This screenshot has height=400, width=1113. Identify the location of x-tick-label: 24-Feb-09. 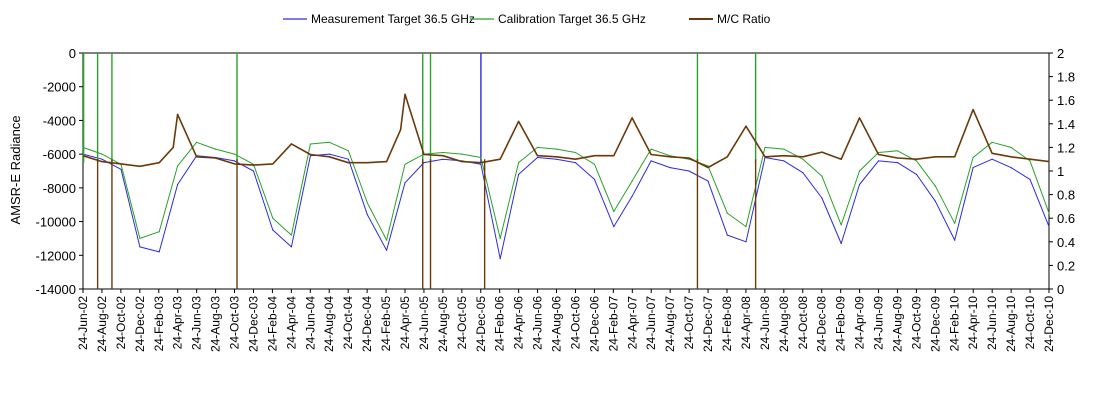
(841, 324).